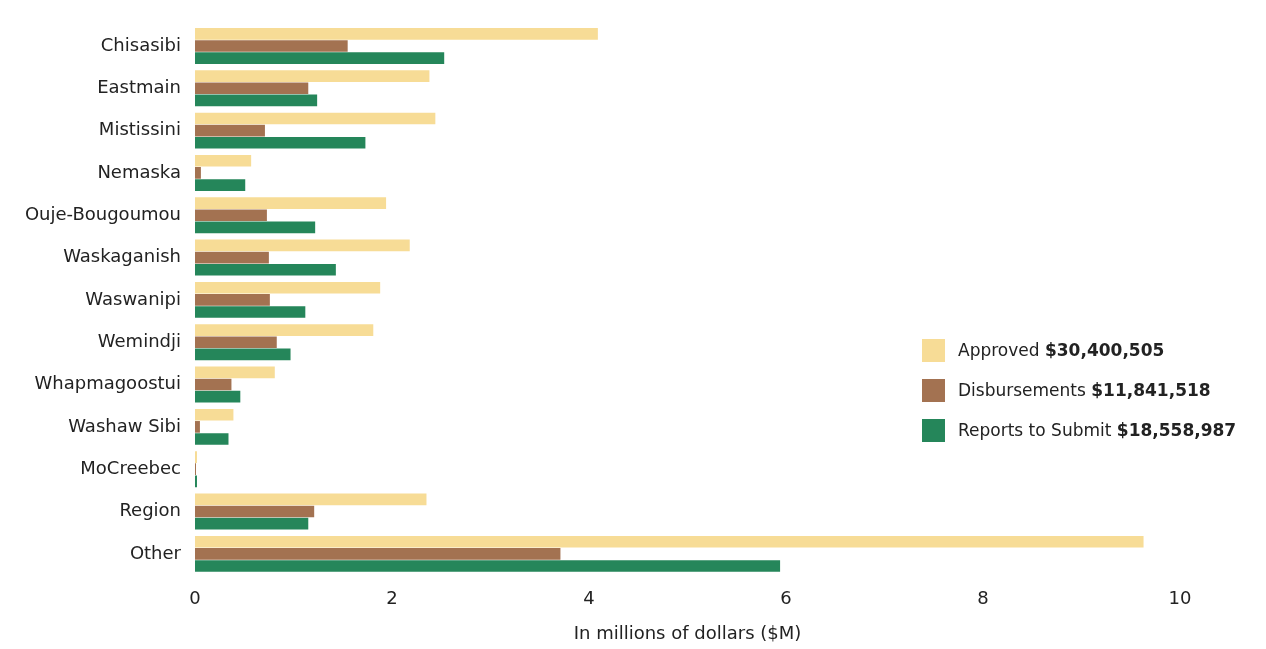 The image size is (1266, 649). Describe the element at coordinates (139, 129) in the screenshot. I see `y-tick-label: Mistissini` at that location.